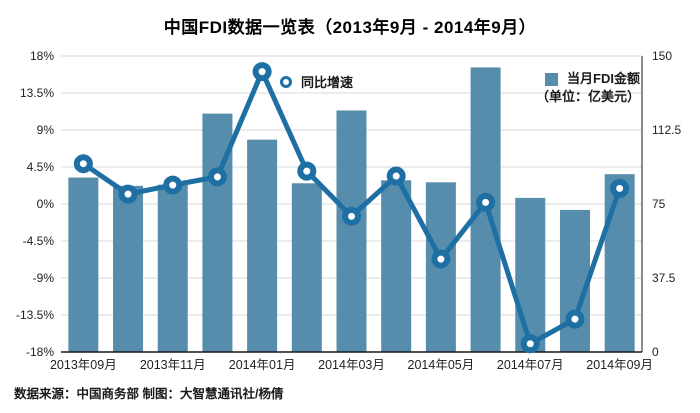 This screenshot has width=700, height=413. What do you see at coordinates (588, 88) in the screenshot?
I see `legend-bar-series: 当月FDI金额 （单位：亿美元）` at bounding box center [588, 88].